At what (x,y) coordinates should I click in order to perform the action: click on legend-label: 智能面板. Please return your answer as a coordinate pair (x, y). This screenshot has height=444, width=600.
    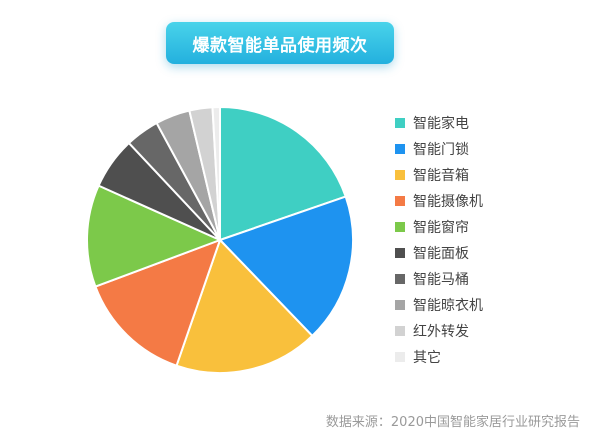
    Looking at the image, I should click on (441, 254).